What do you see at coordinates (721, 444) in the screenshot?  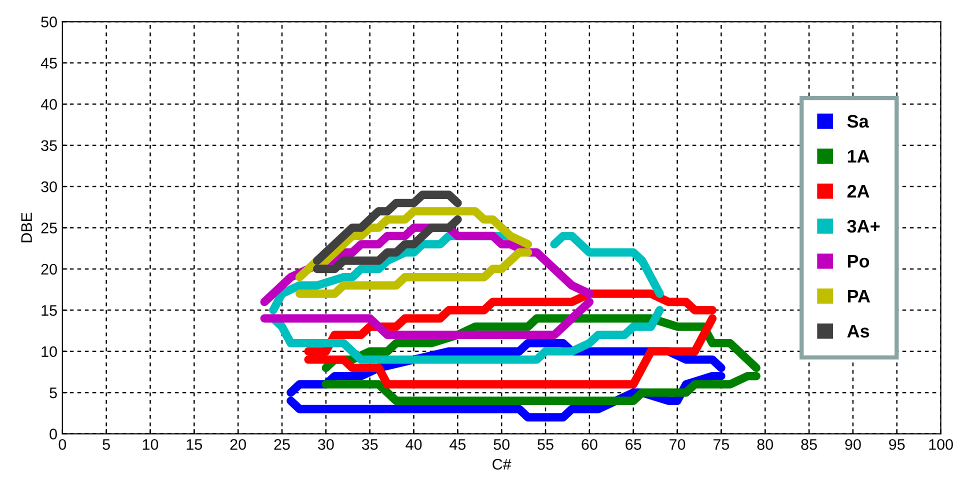 I see `x-tick-label: 75` at bounding box center [721, 444].